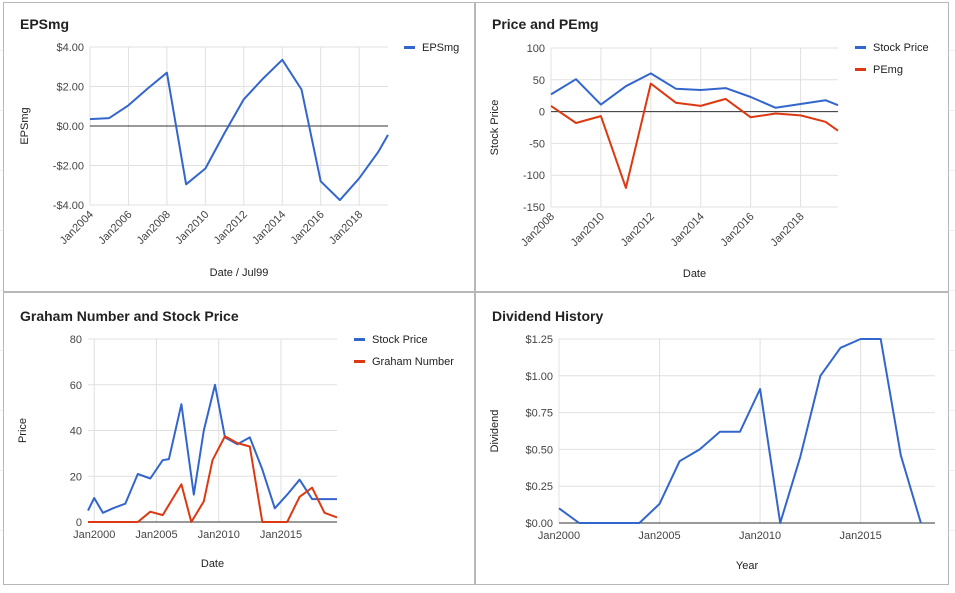 The image size is (955, 593). I want to click on y-axis-label: Stock Price, so click(495, 128).